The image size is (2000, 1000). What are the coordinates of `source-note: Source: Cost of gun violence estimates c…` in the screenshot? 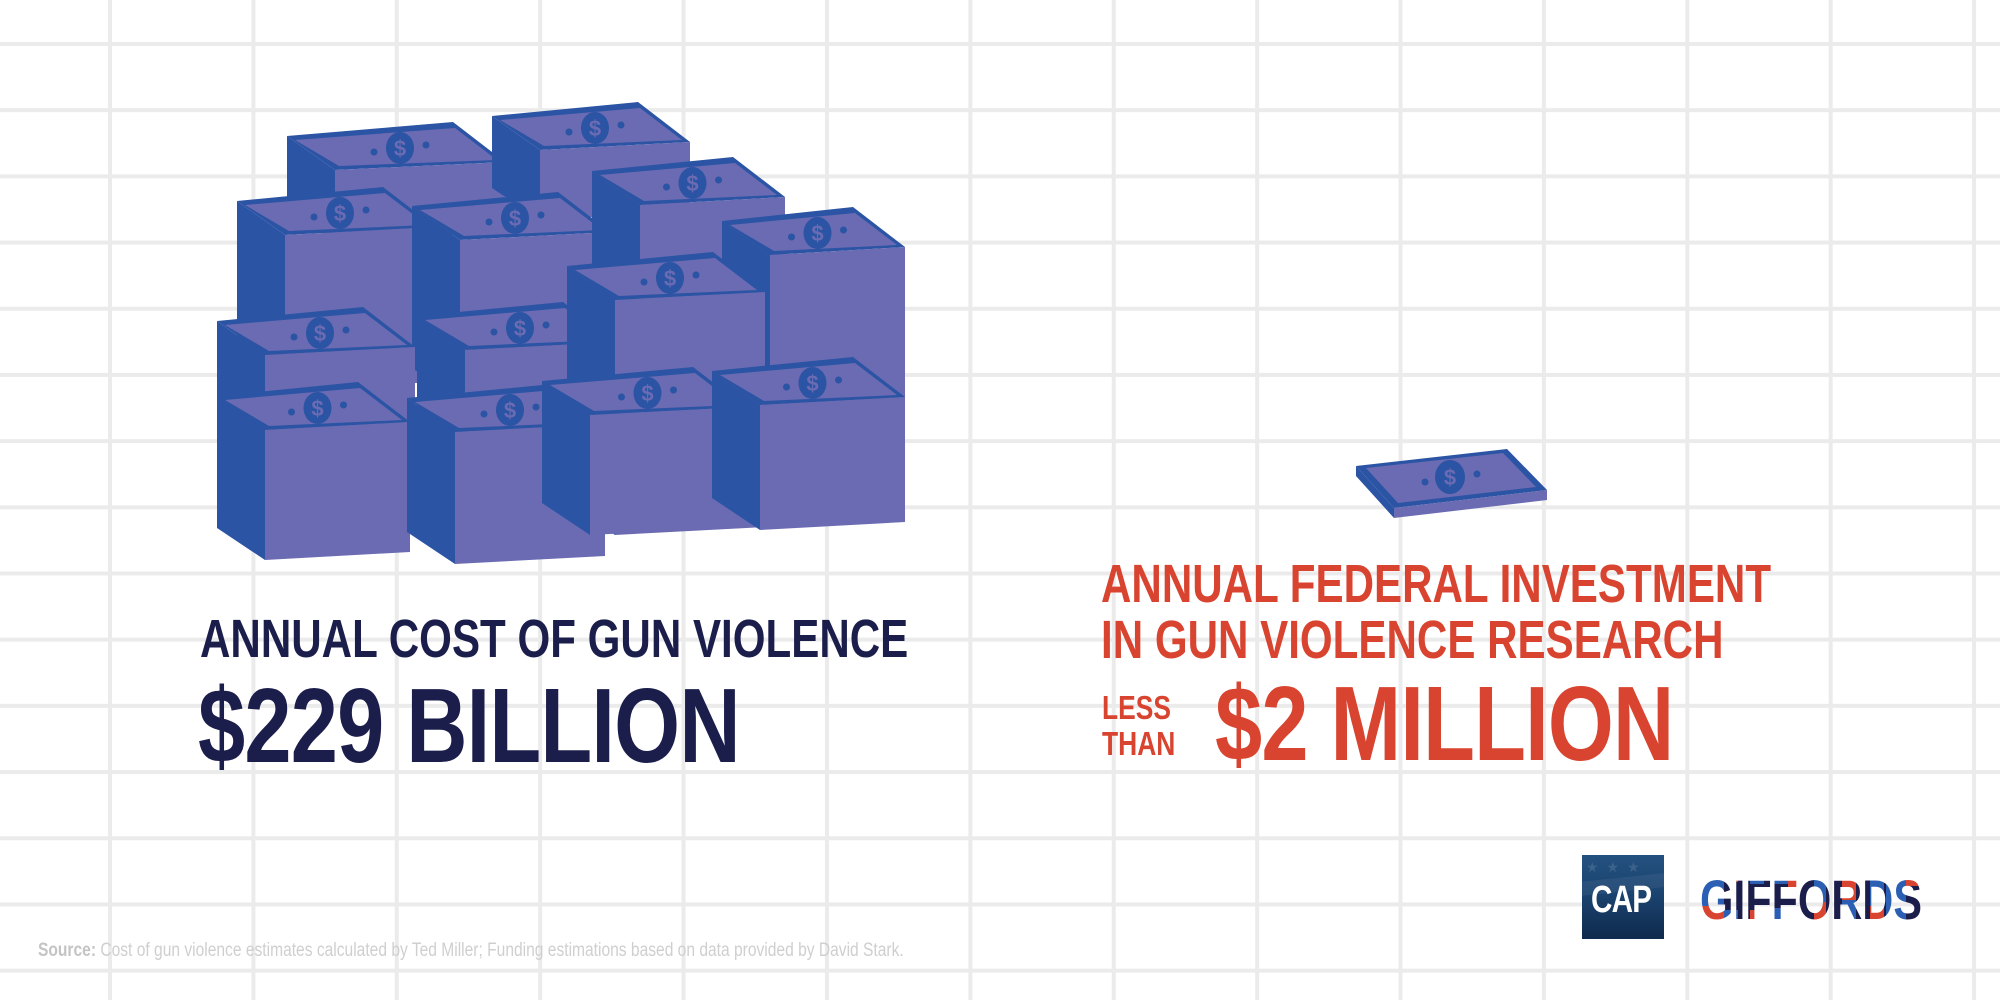 It's located at (471, 951).